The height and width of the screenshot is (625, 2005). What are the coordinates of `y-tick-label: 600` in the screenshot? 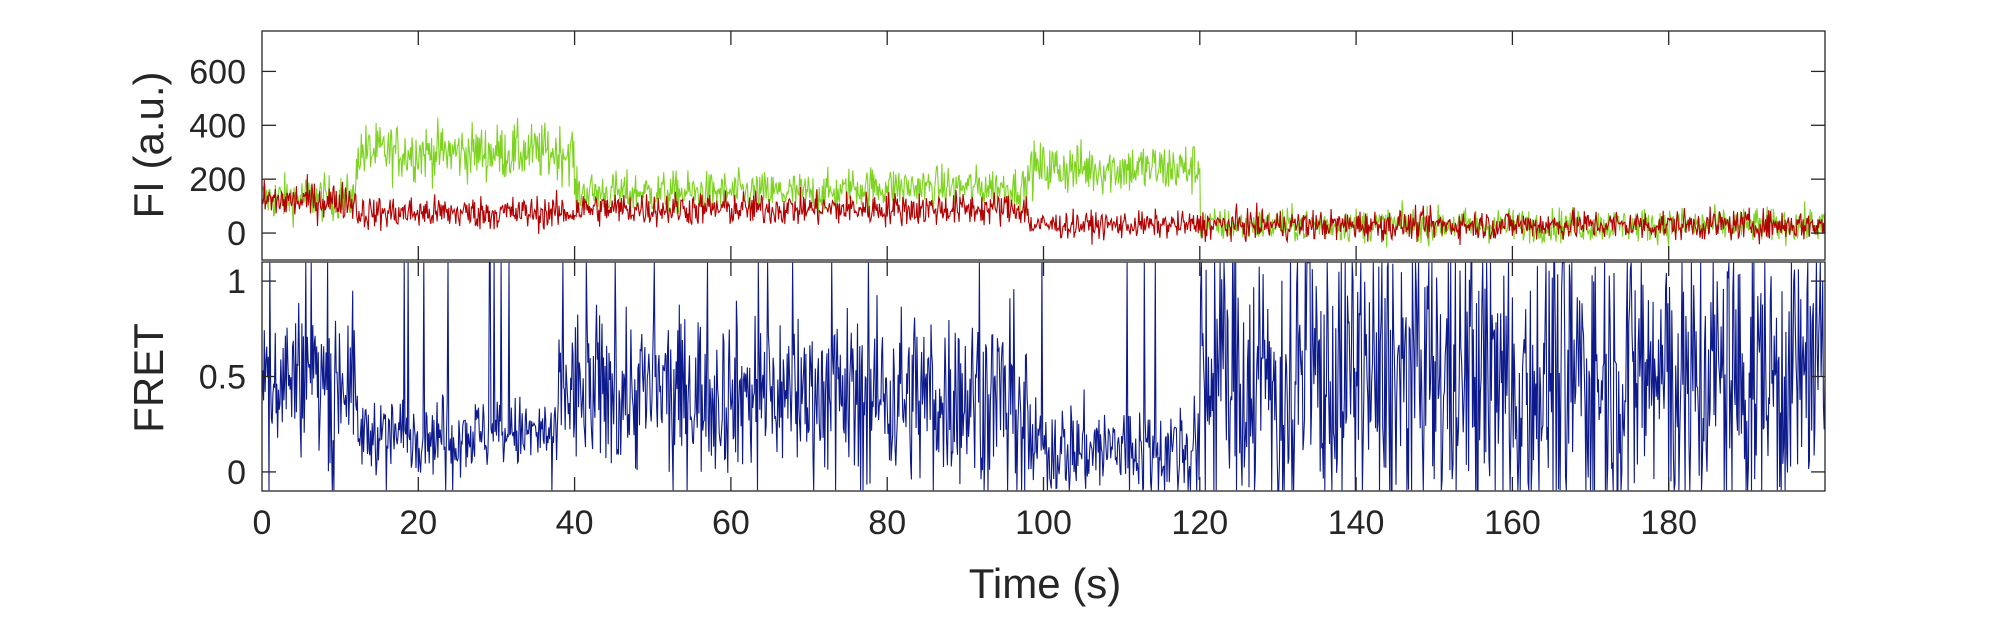 It's located at (217, 72).